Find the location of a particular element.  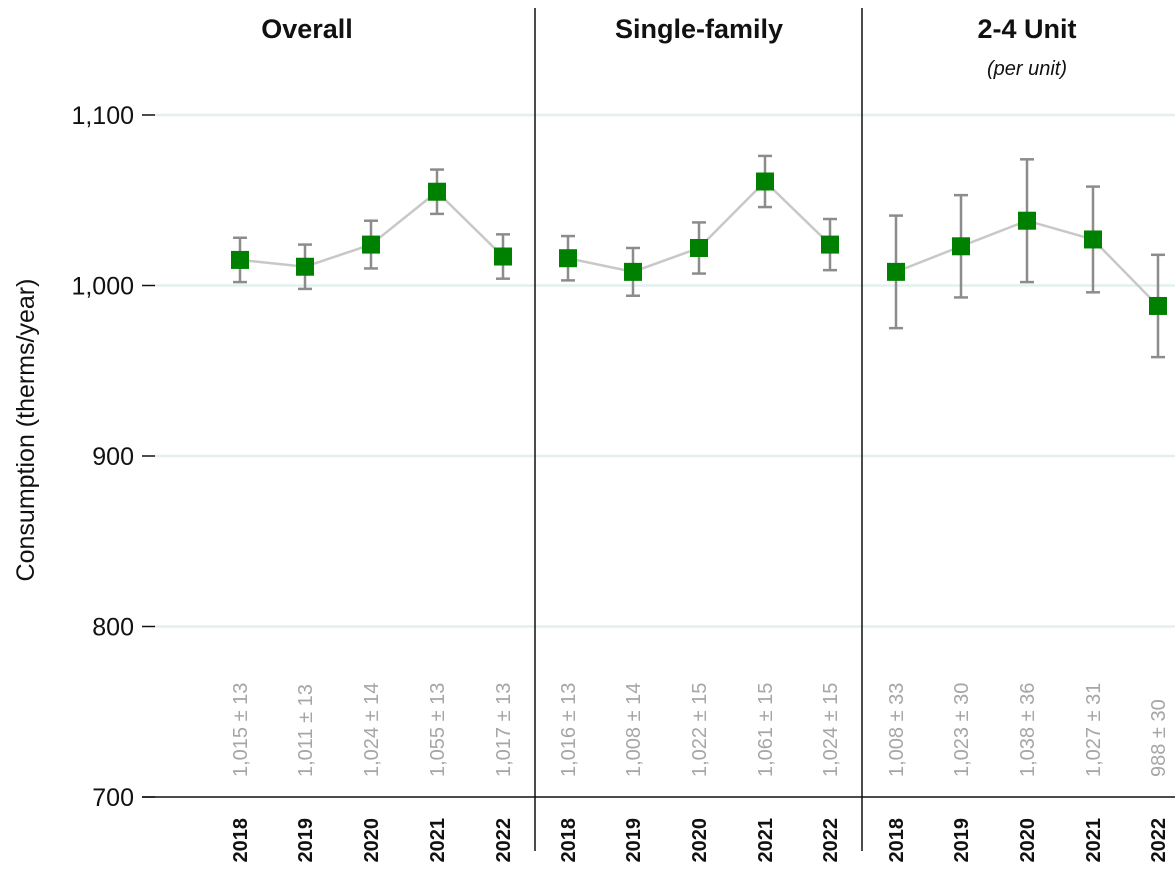

y-tick-label: 800 is located at coordinates (113, 628).